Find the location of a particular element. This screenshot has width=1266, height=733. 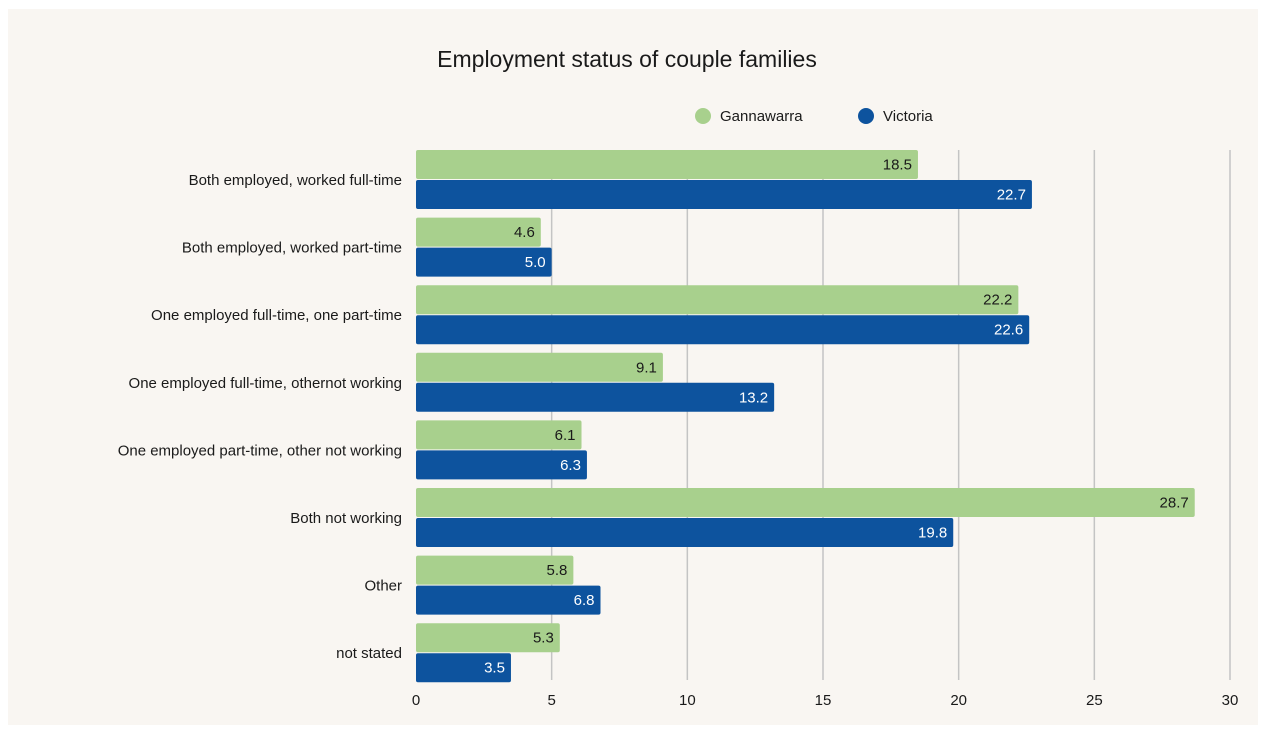

category-label: Other is located at coordinates (383, 586).